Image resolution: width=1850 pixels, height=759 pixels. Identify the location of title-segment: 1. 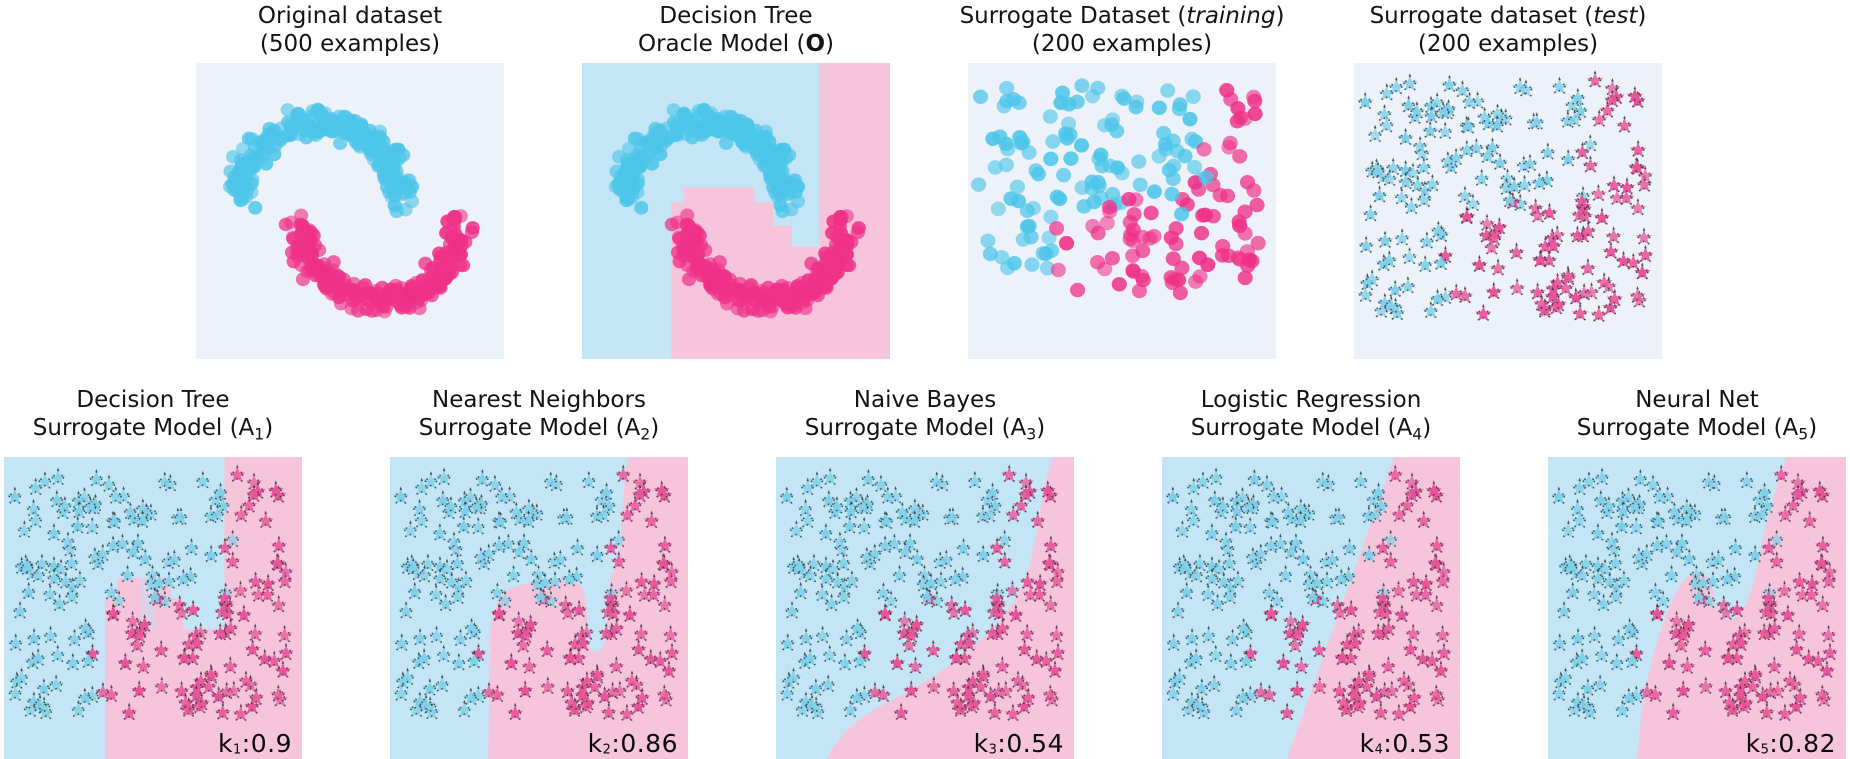
(259, 434).